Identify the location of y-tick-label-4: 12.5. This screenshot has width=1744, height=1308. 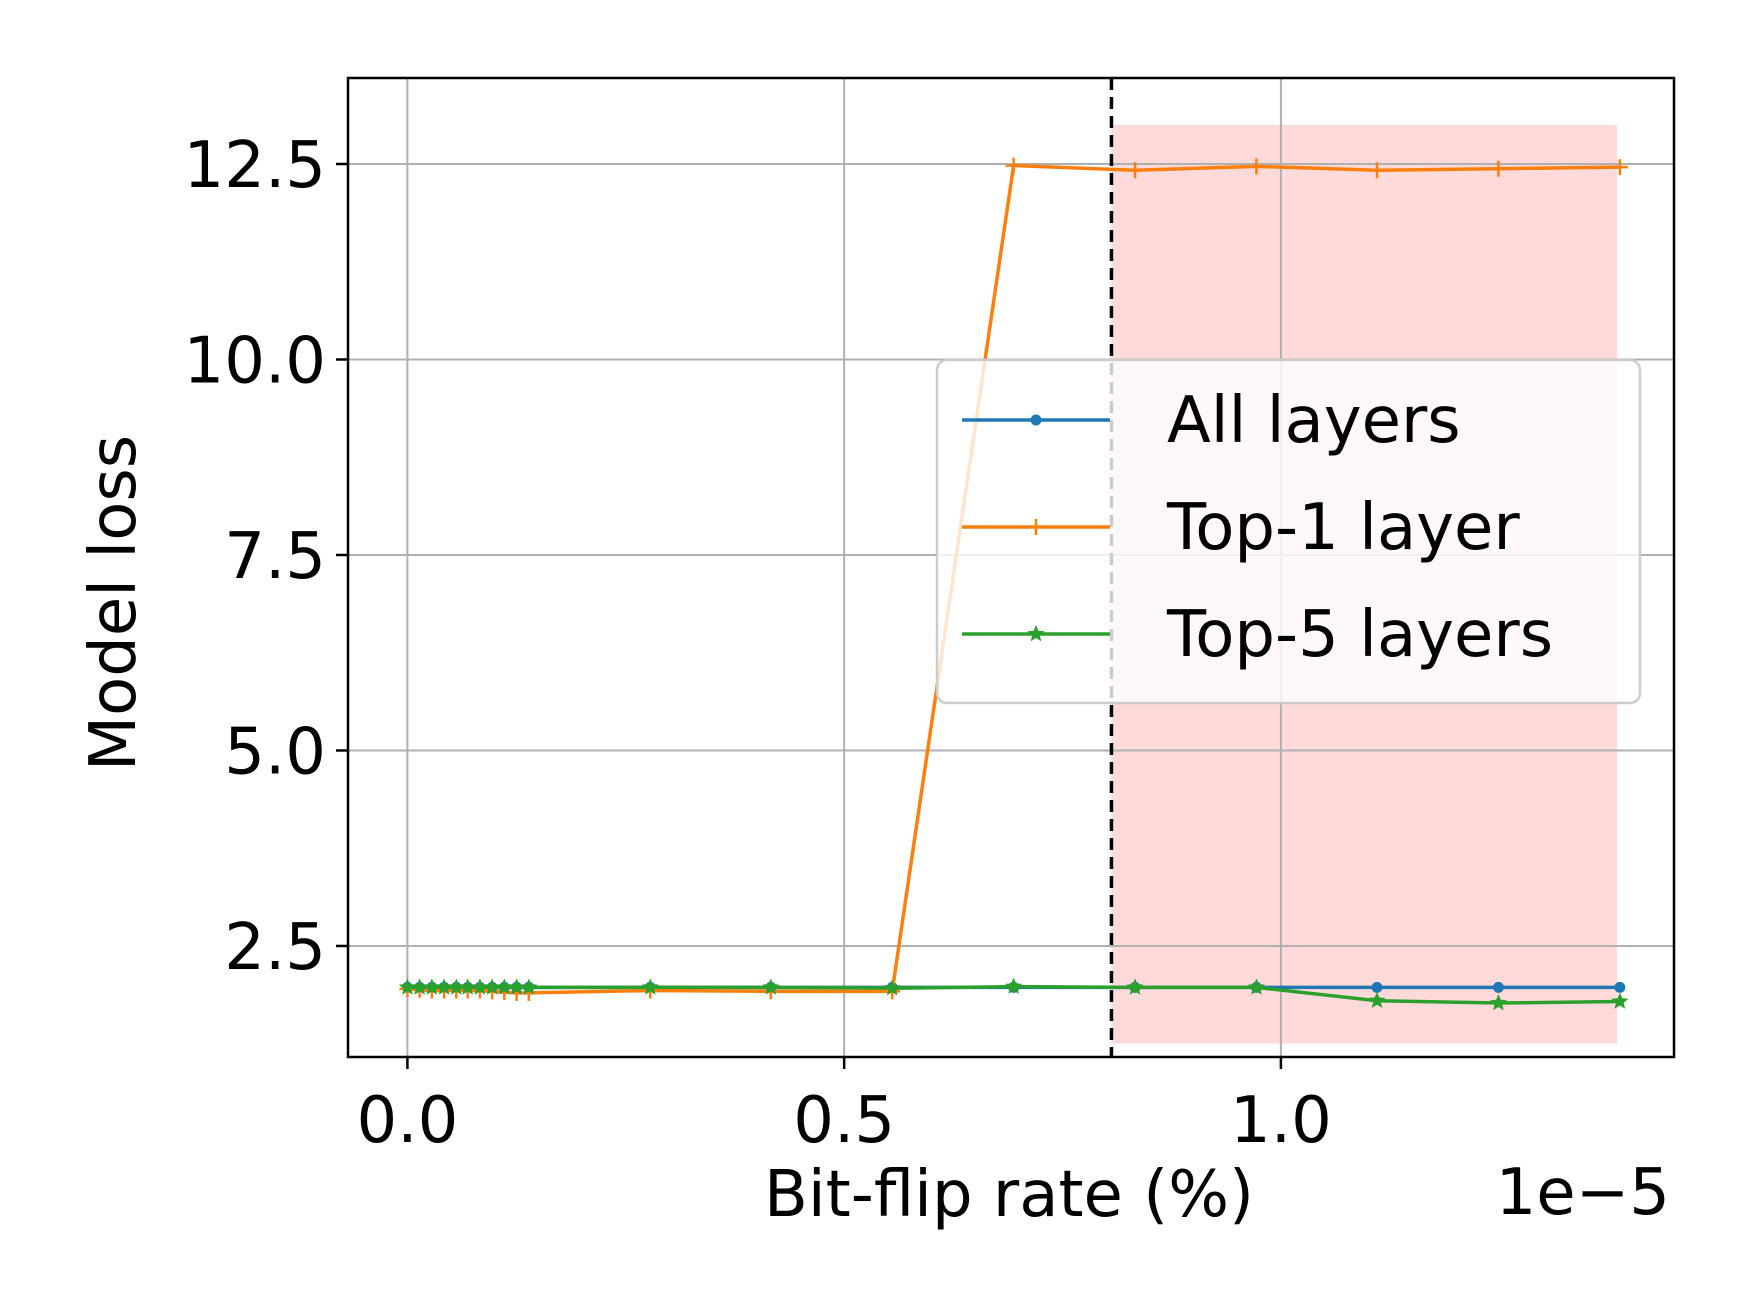
(255, 166).